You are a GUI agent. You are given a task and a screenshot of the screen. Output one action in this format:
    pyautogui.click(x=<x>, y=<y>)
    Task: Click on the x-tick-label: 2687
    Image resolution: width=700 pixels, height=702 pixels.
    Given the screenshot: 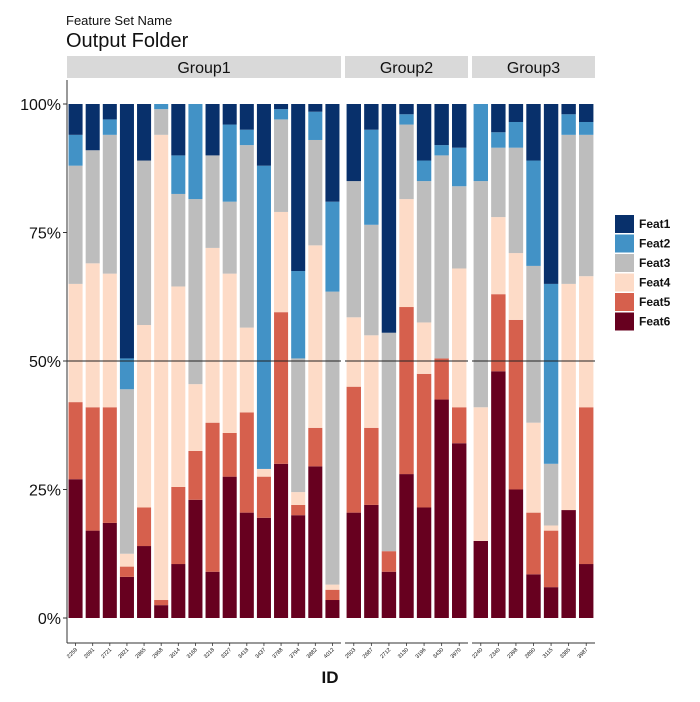 What is the action you would take?
    pyautogui.click(x=368, y=653)
    